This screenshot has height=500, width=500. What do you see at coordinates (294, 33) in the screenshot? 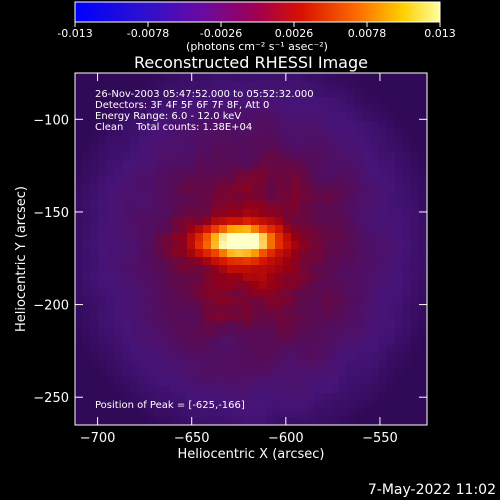
I see `colorbar-tick-label: 0.0026` at bounding box center [294, 33].